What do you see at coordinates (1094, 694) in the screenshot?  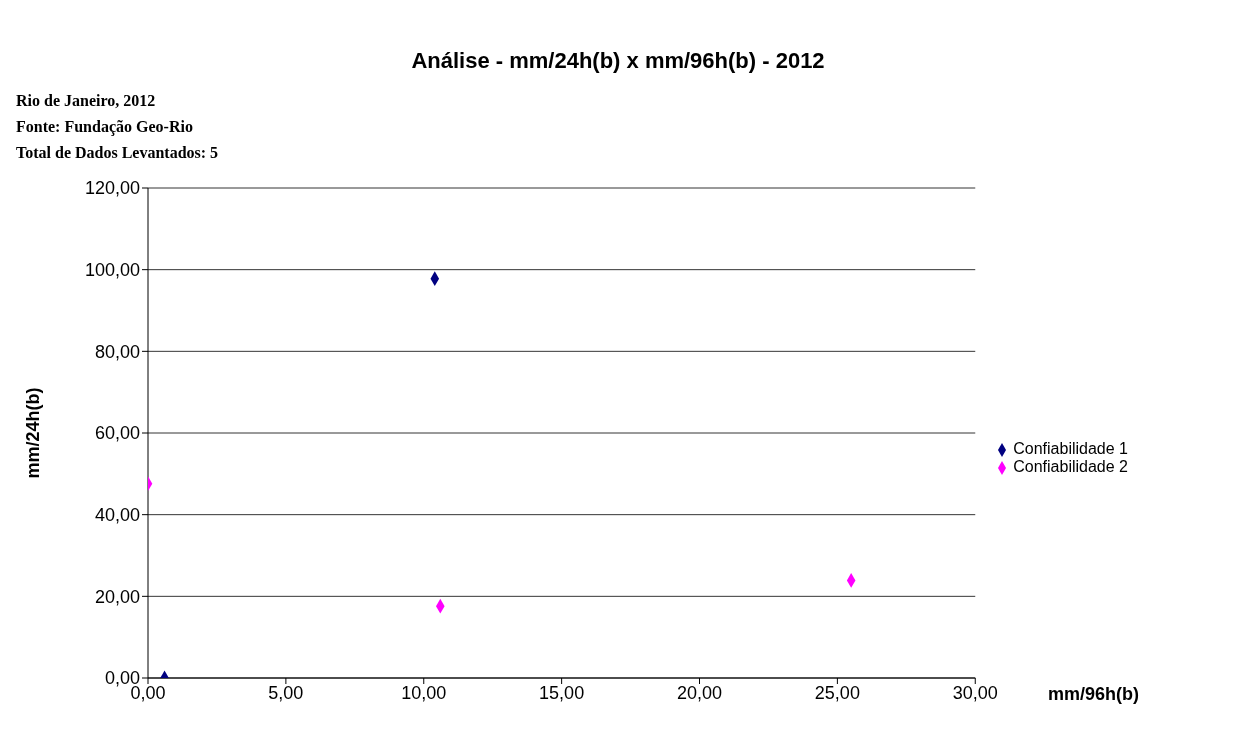 I see `x-axis-title: mm/96h(b)` at bounding box center [1094, 694].